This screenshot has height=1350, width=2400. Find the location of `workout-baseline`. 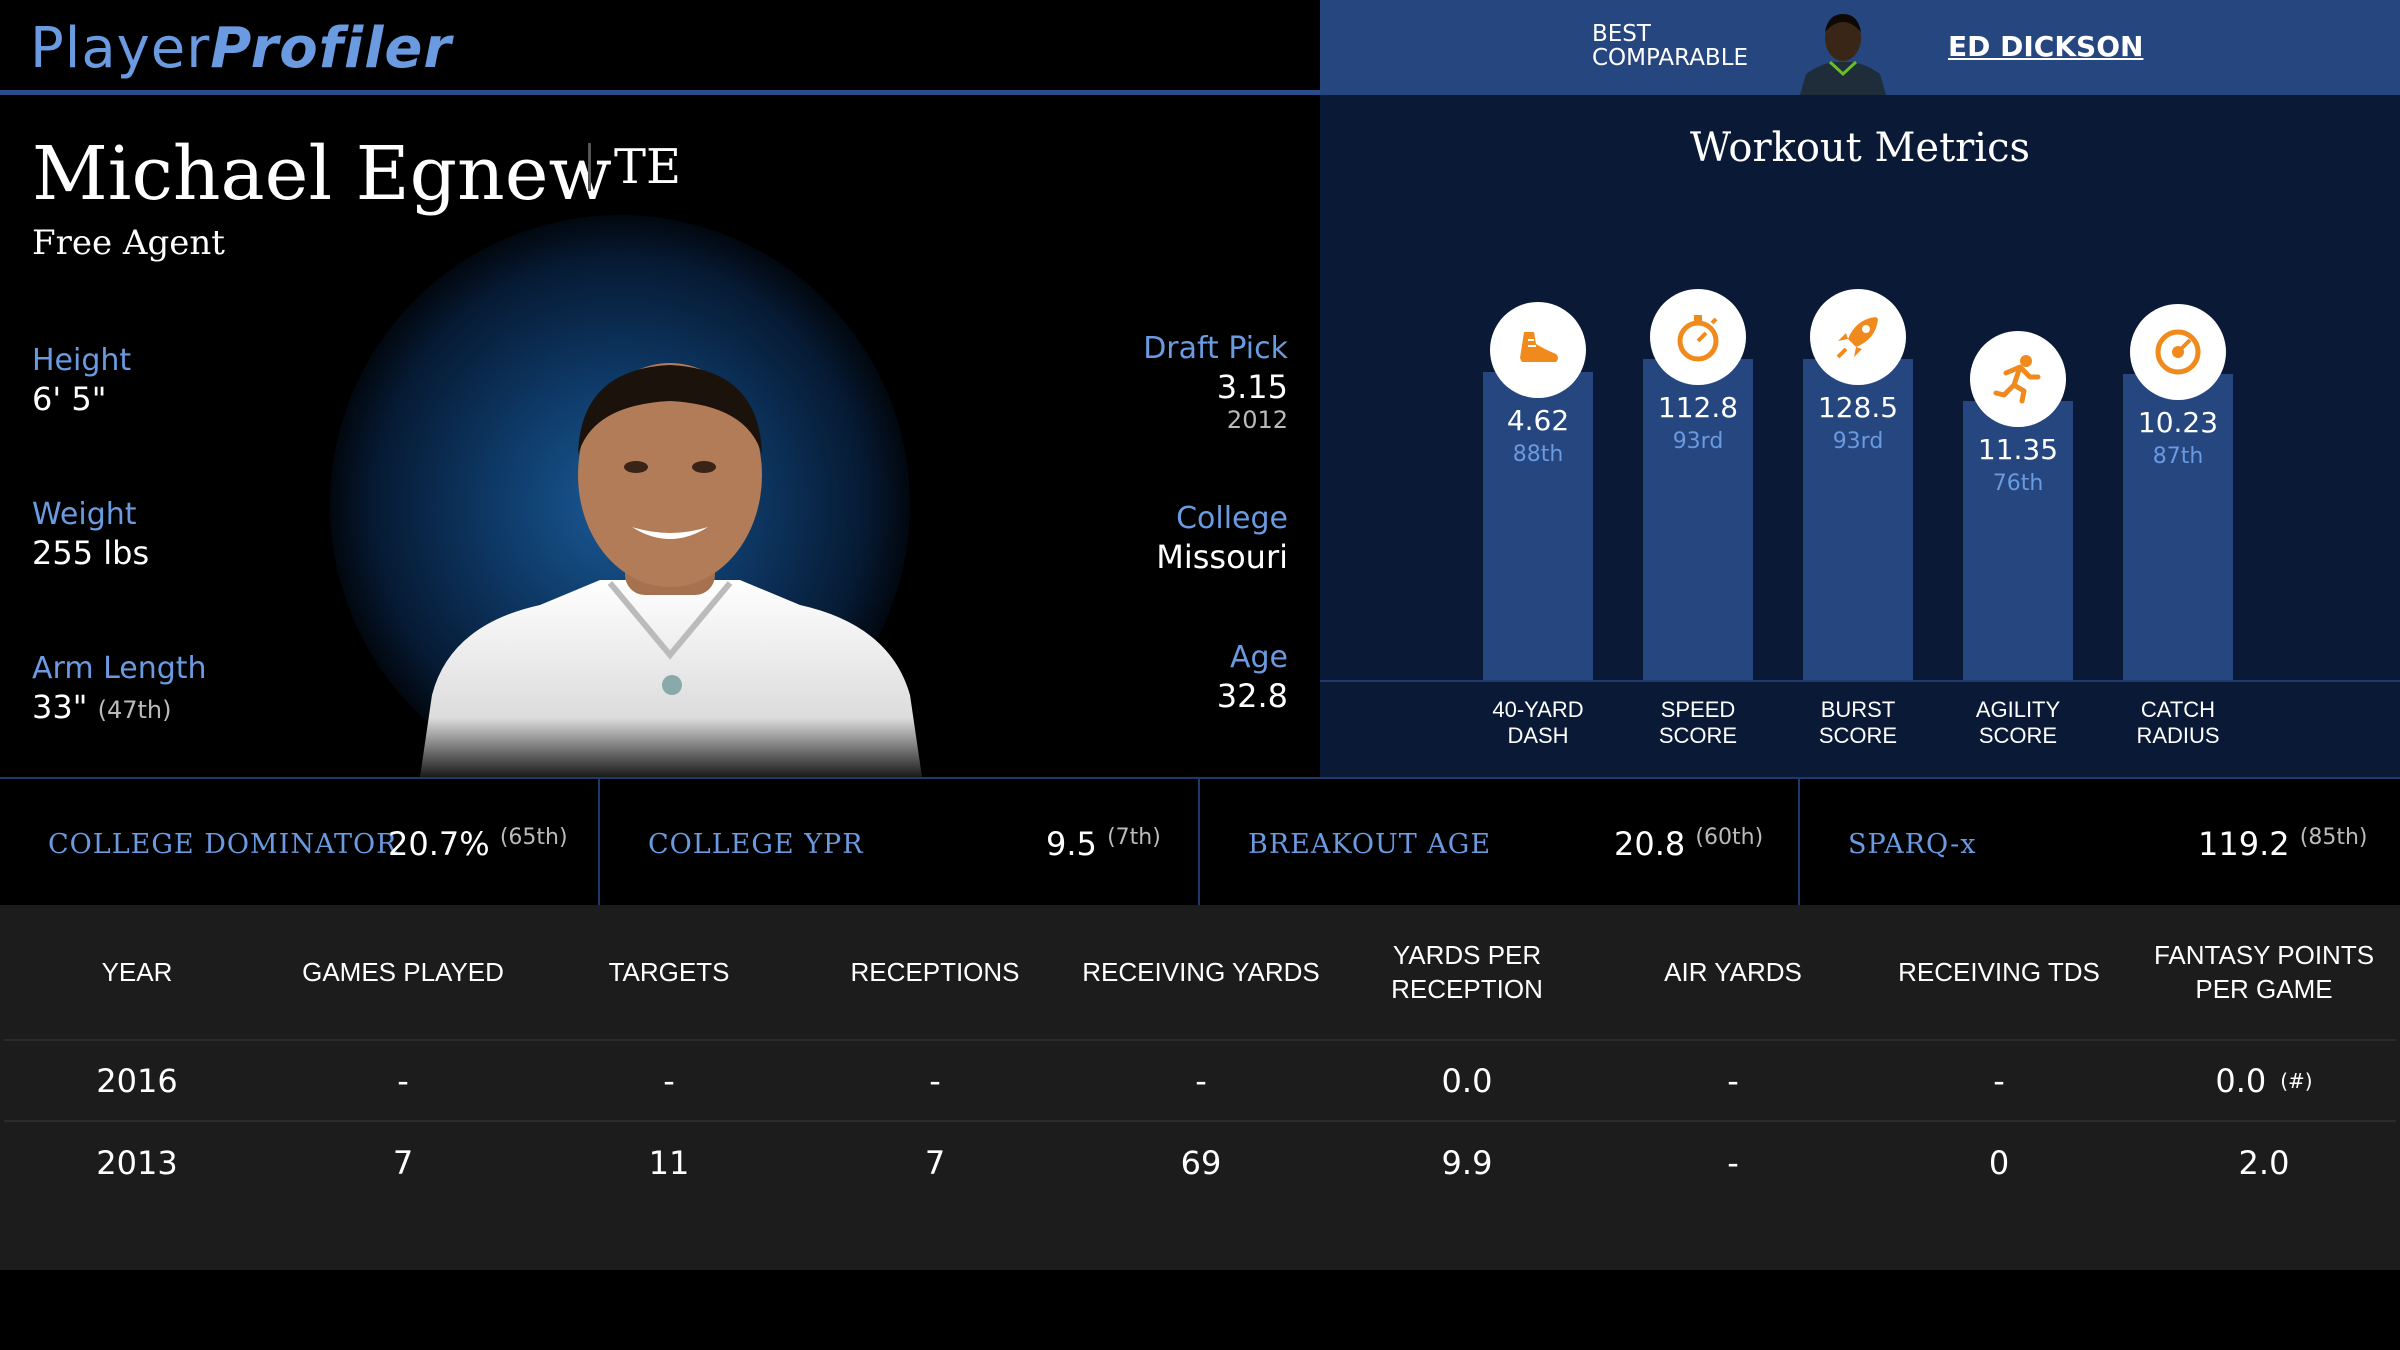

workout-baseline is located at coordinates (1860, 681).